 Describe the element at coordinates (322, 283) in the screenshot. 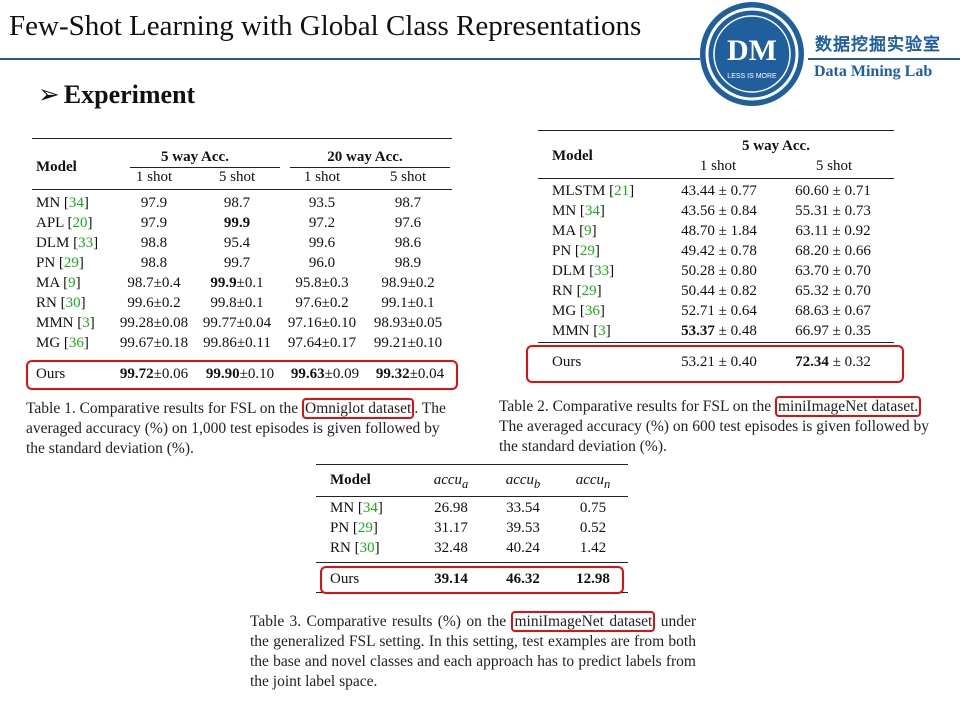

I see `table1-cell: 95.8±0.3` at that location.